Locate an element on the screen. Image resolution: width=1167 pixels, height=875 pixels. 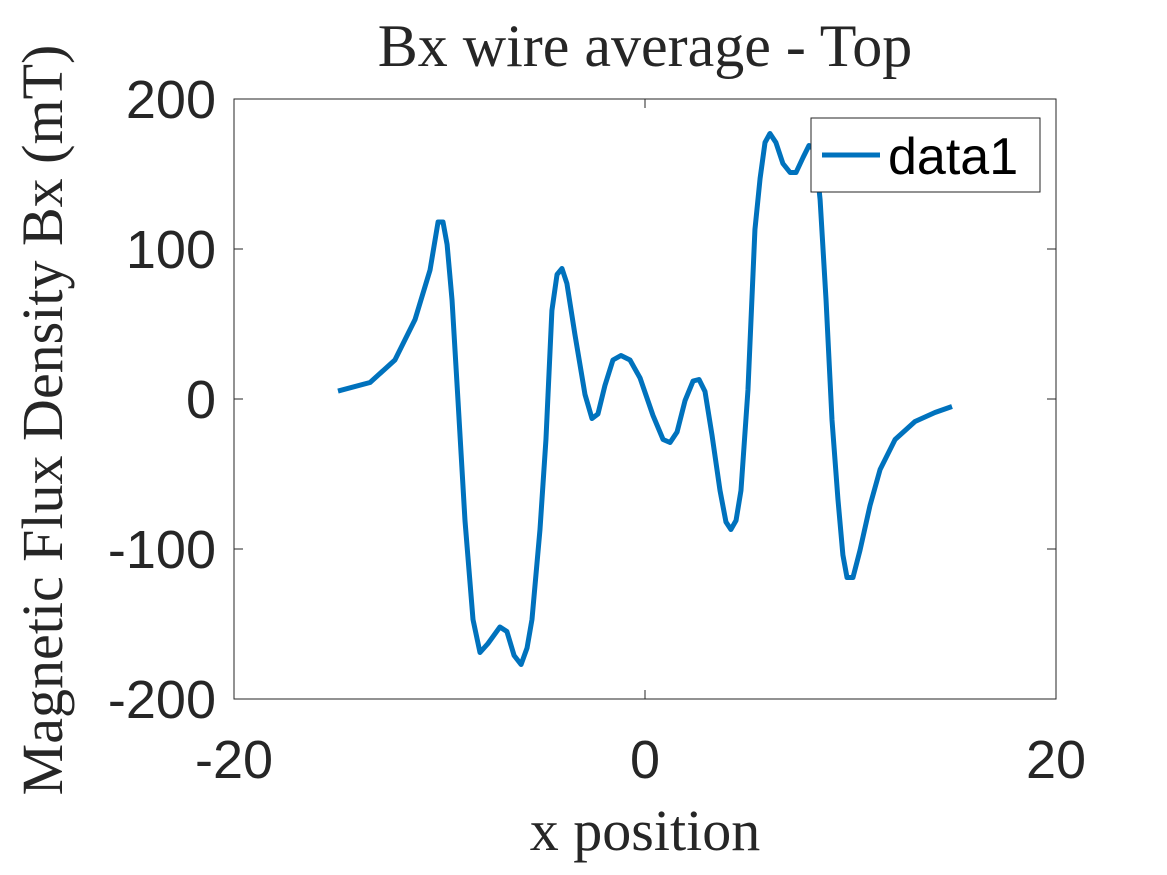
y-tick-label: 100 is located at coordinates (171, 250).